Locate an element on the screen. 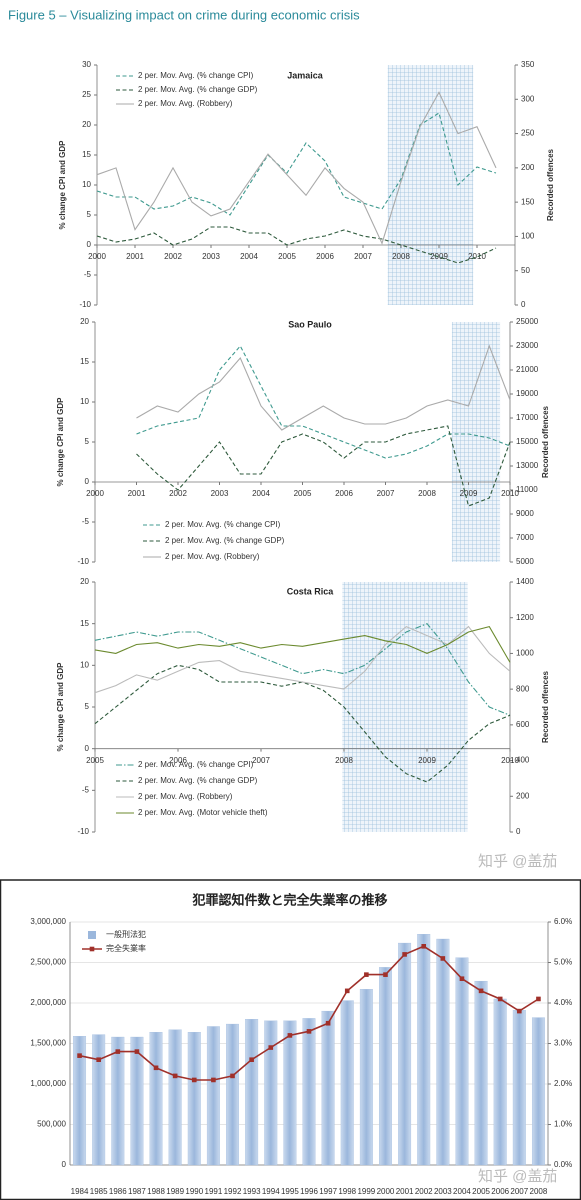 Image resolution: width=581 pixels, height=1200 pixels. y2-tick-label: 100 is located at coordinates (528, 236).